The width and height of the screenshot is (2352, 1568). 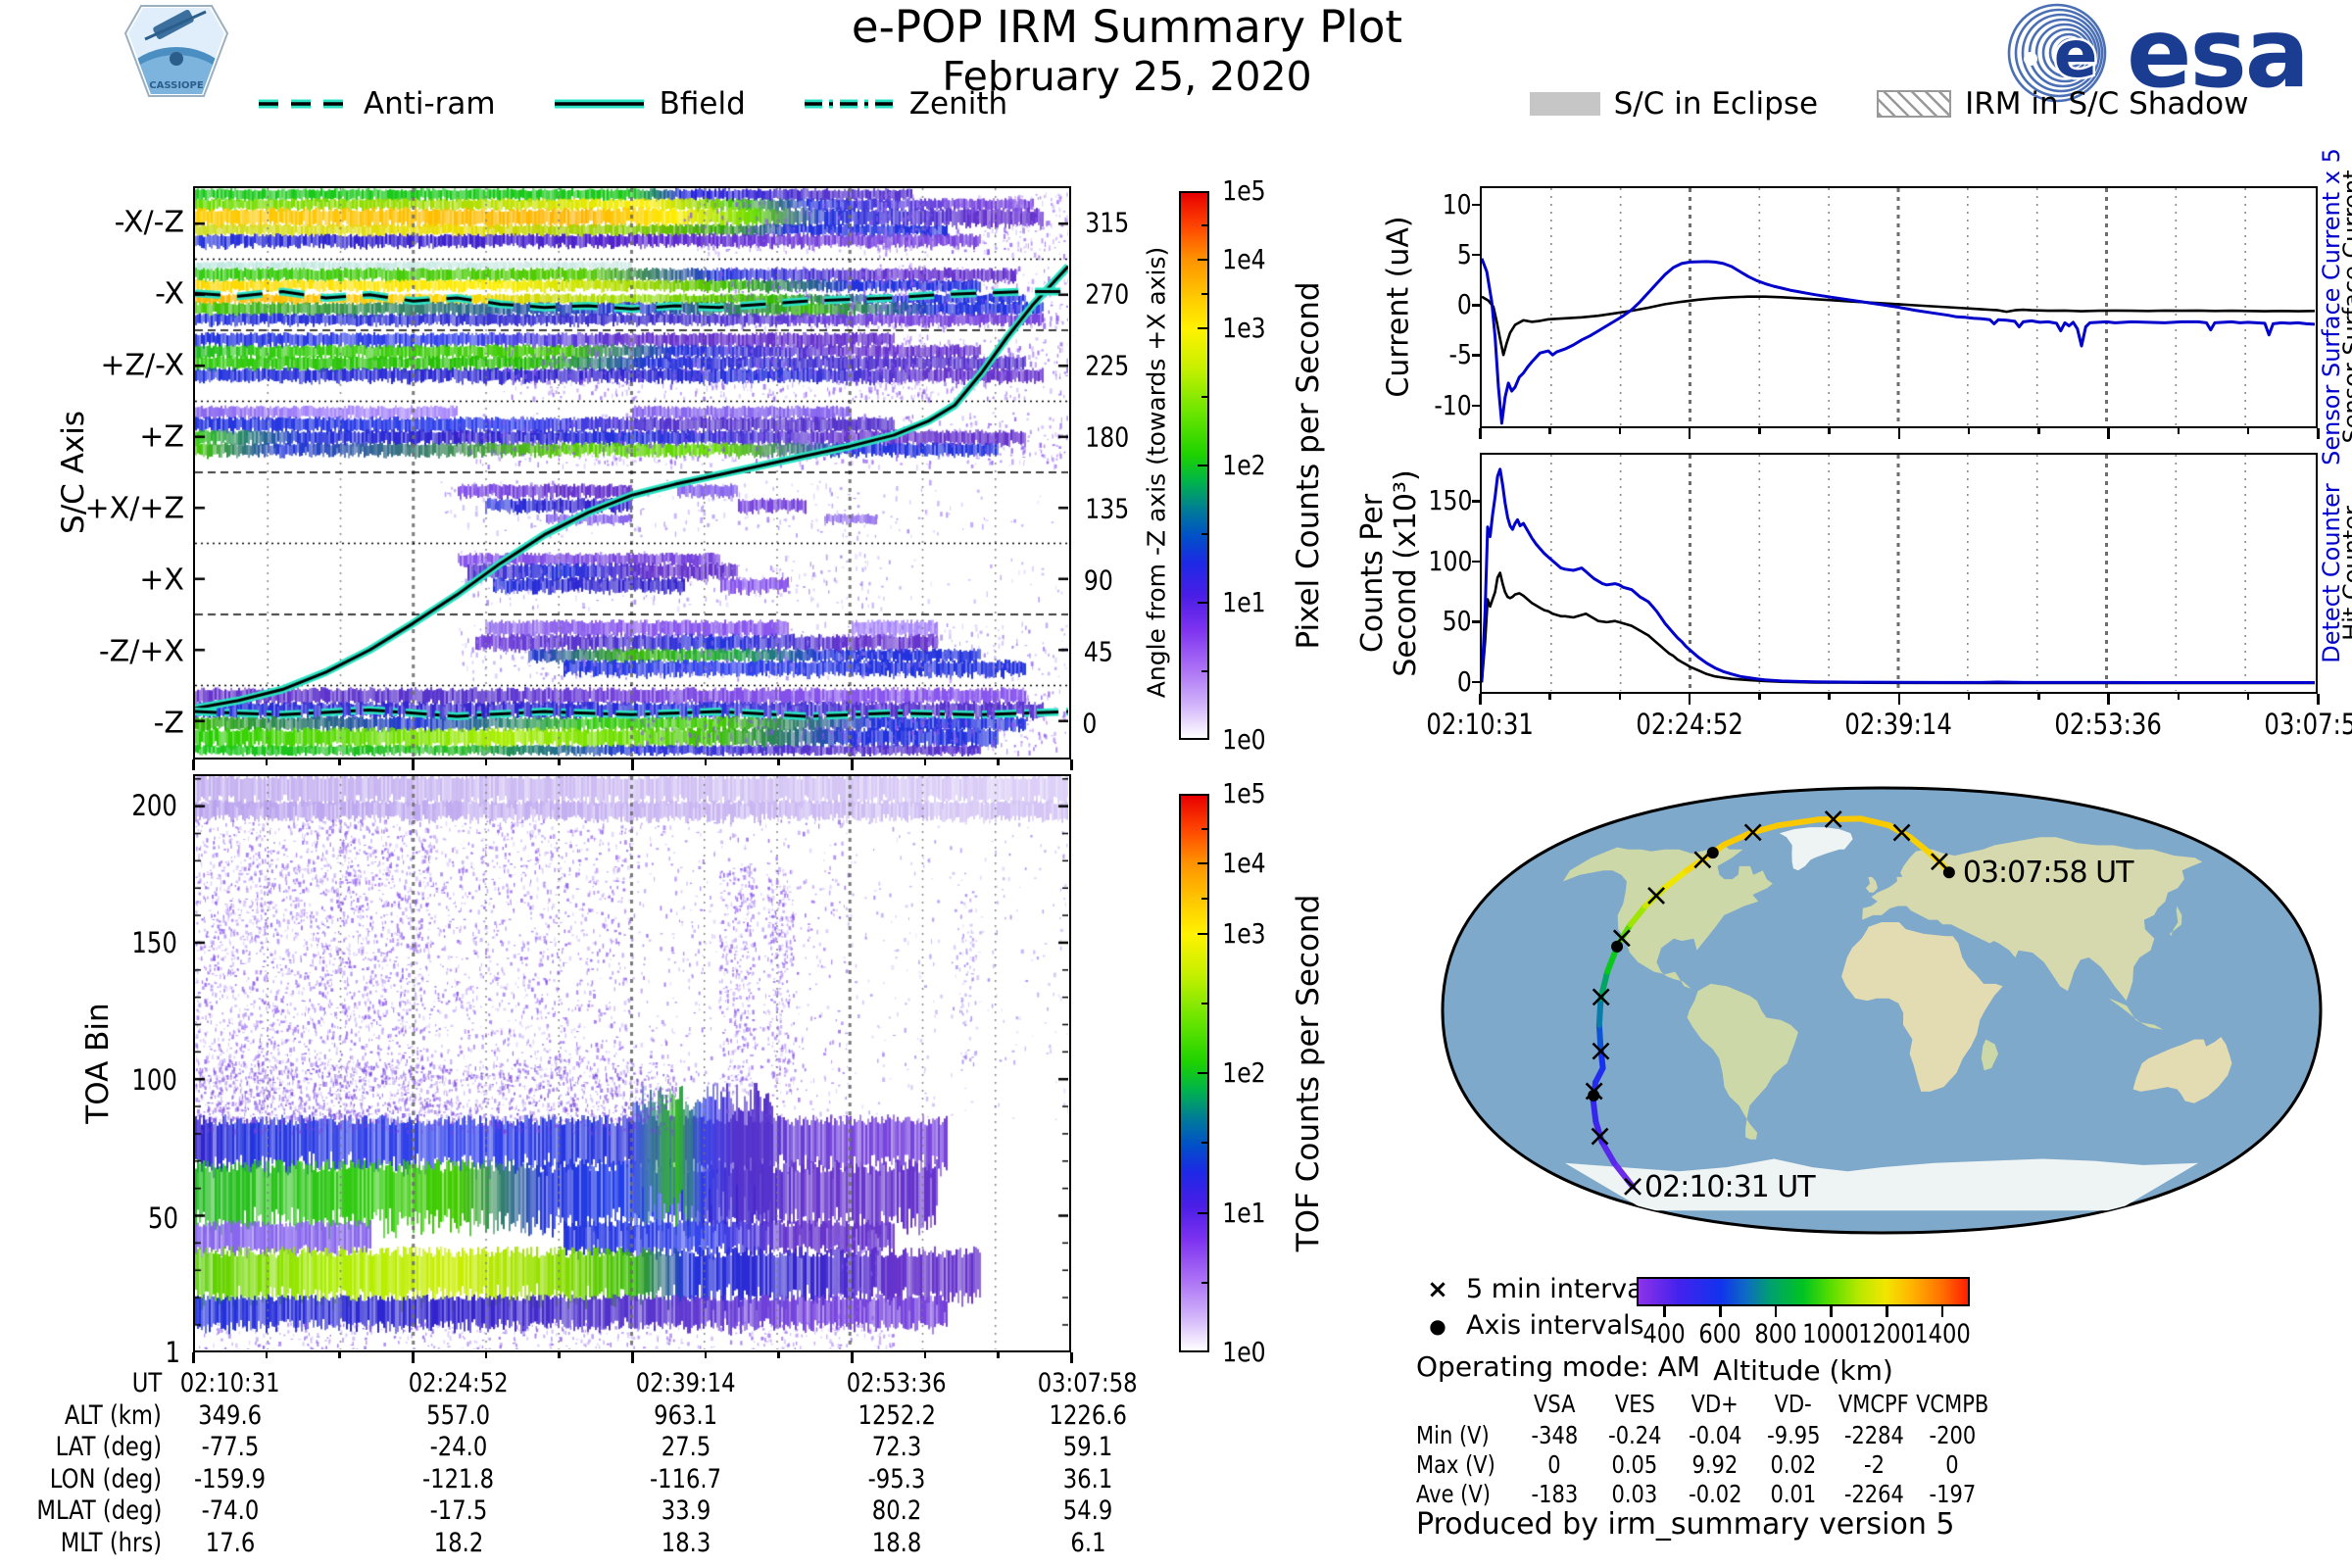 What do you see at coordinates (1793, 1404) in the screenshot?
I see `voltage-column-header: VD-` at bounding box center [1793, 1404].